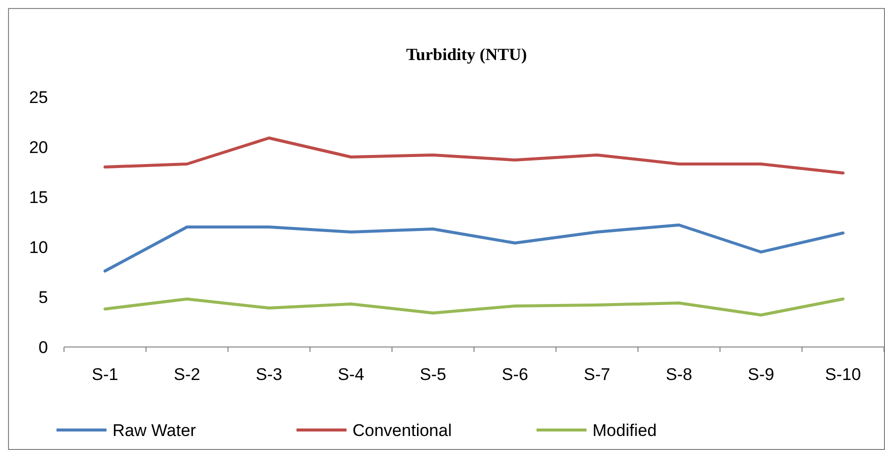 The image size is (885, 450). I want to click on chart-title: Turbidity (NTU), so click(466, 54).